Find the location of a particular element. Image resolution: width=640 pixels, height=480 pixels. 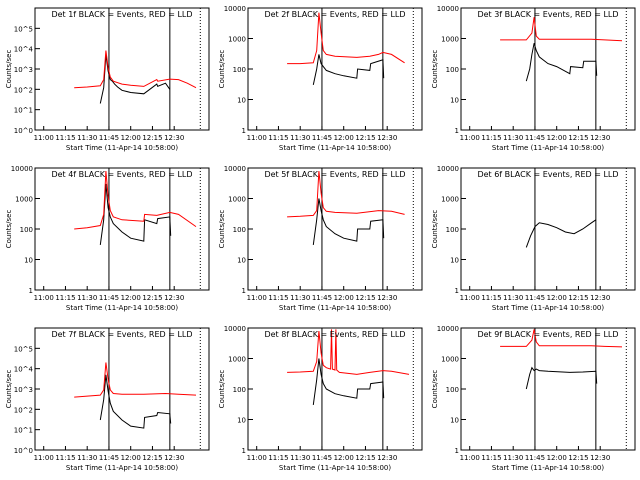

y-tick-label: 10^1 is located at coordinates (23, 431).